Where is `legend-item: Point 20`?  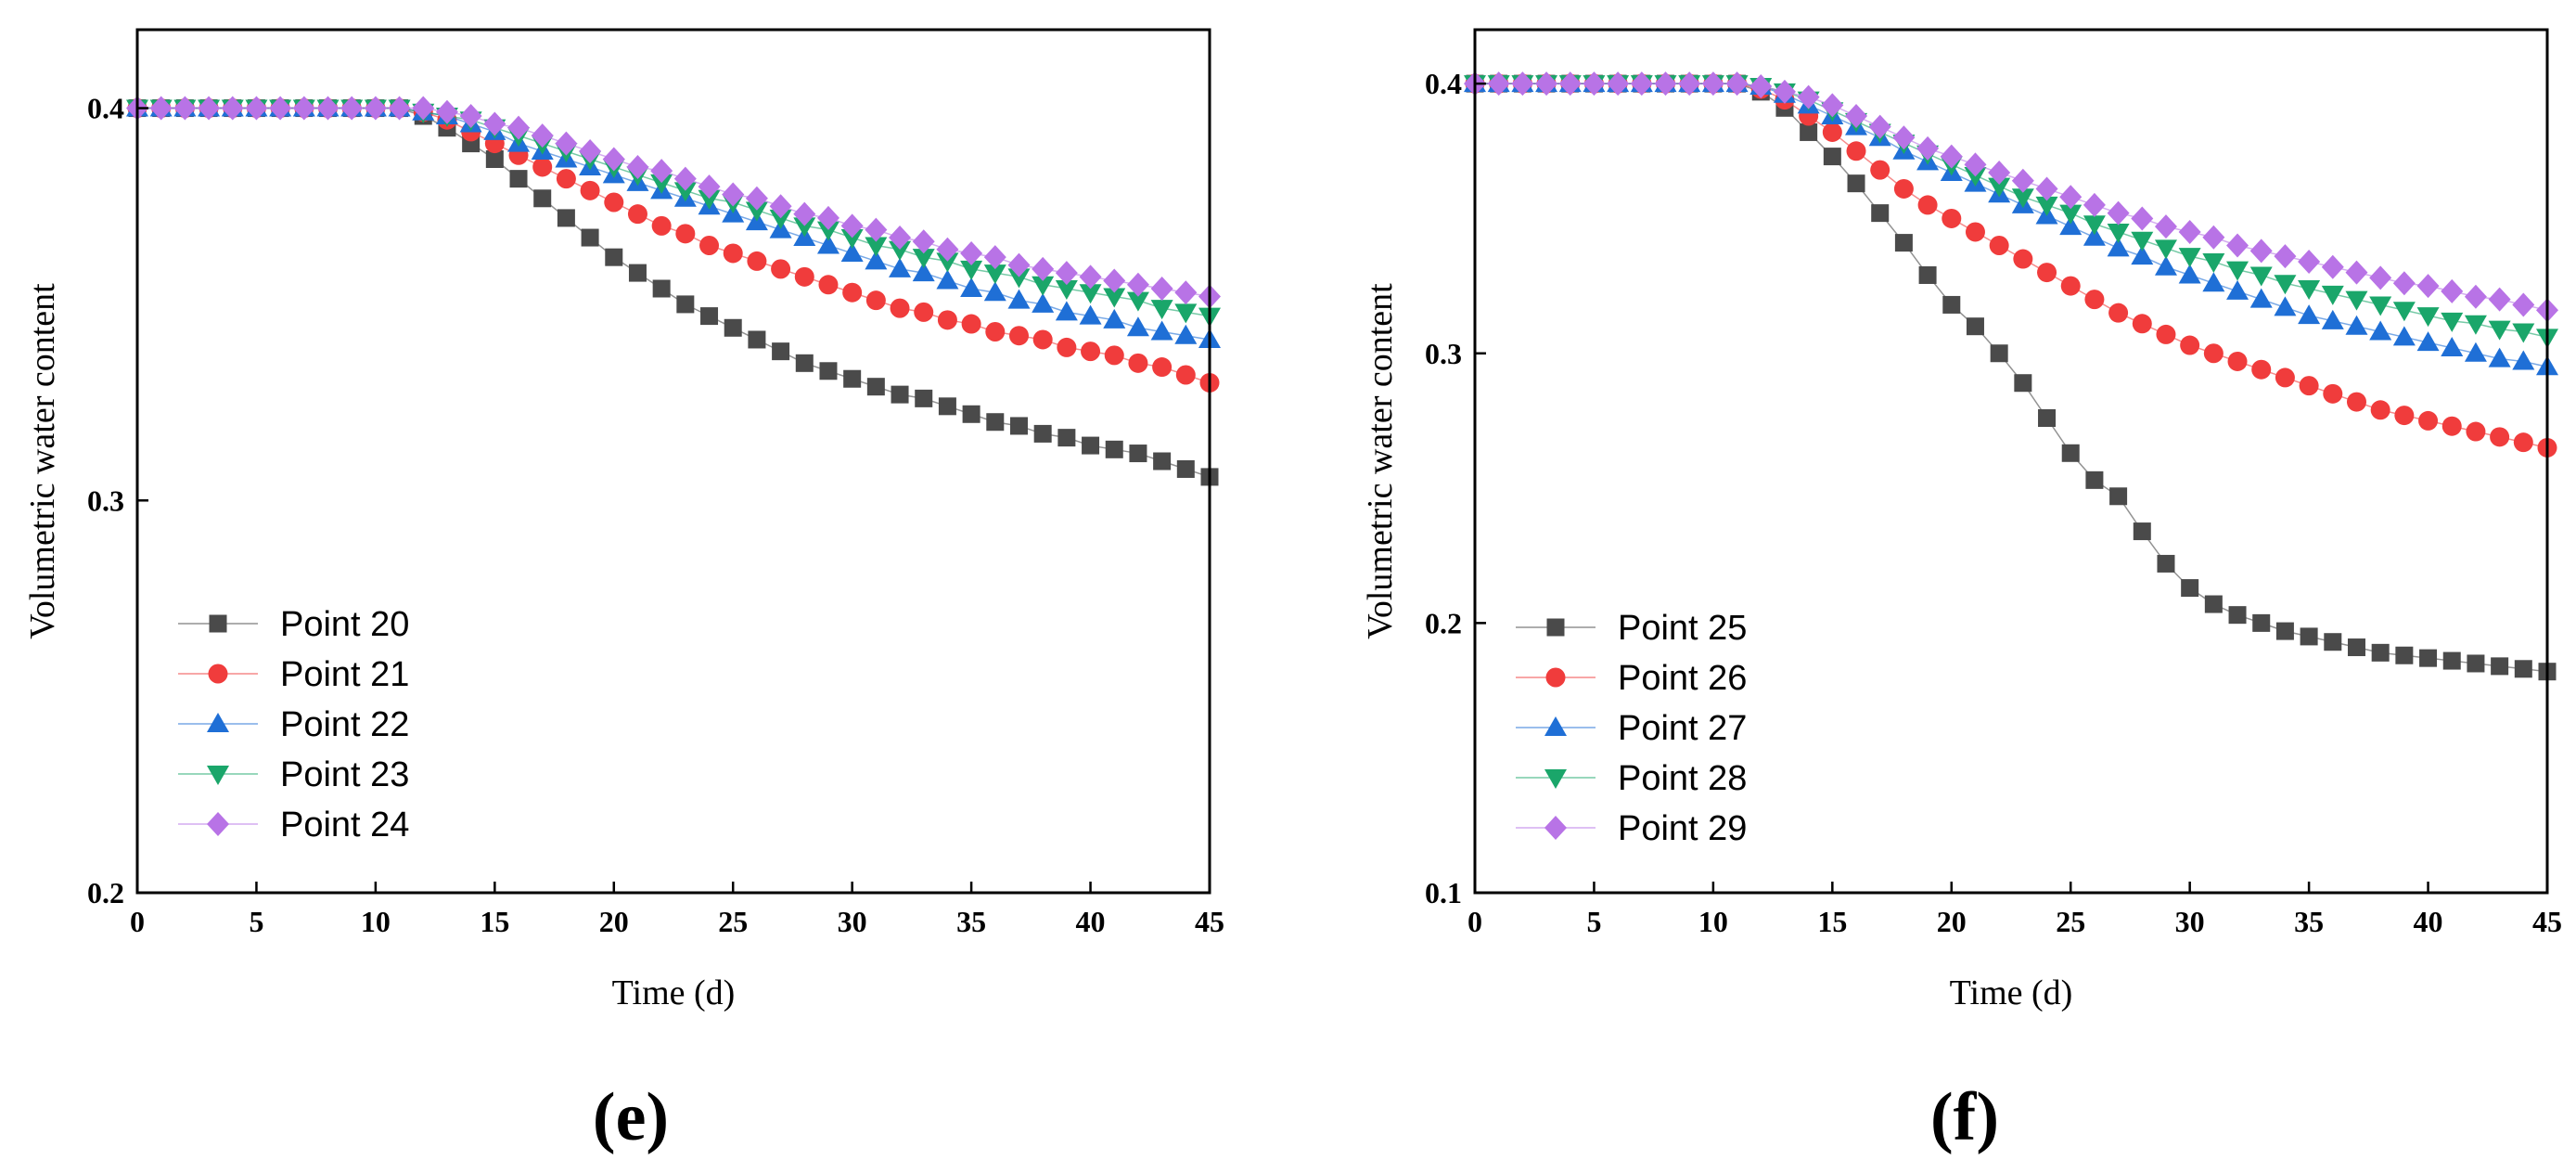 legend-item: Point 20 is located at coordinates (293, 624).